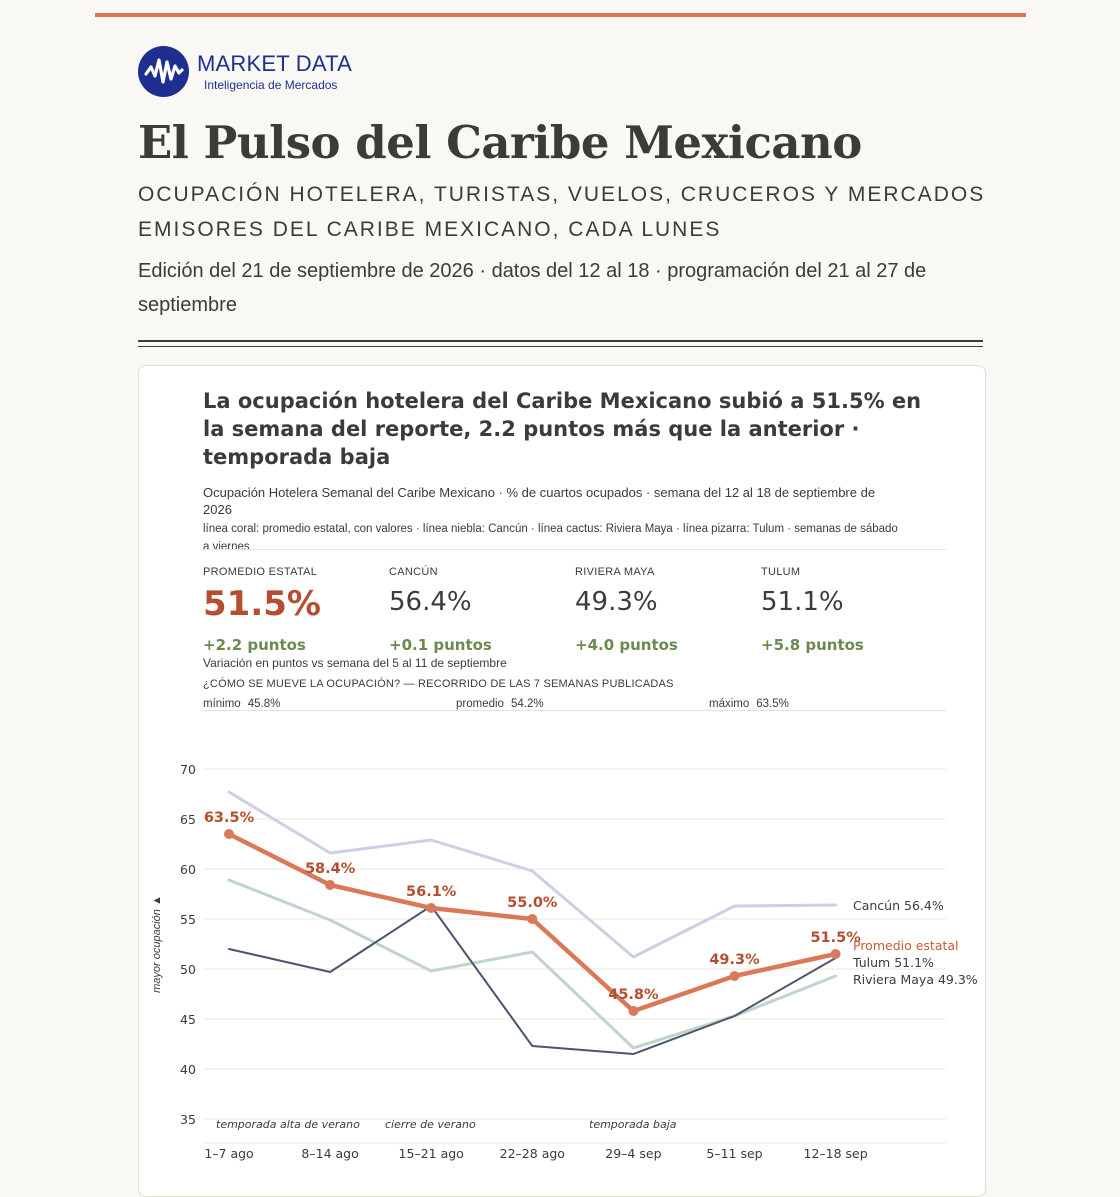  I want to click on range-avg: promedio 54.2%, so click(500, 704).